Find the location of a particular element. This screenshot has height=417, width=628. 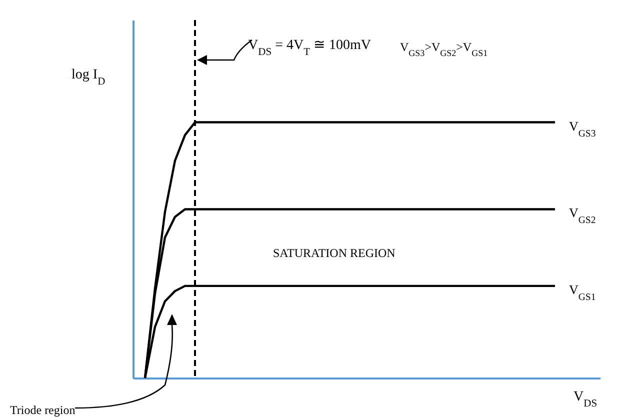

series-label: V$_{GS1}$ is located at coordinates (582, 292).